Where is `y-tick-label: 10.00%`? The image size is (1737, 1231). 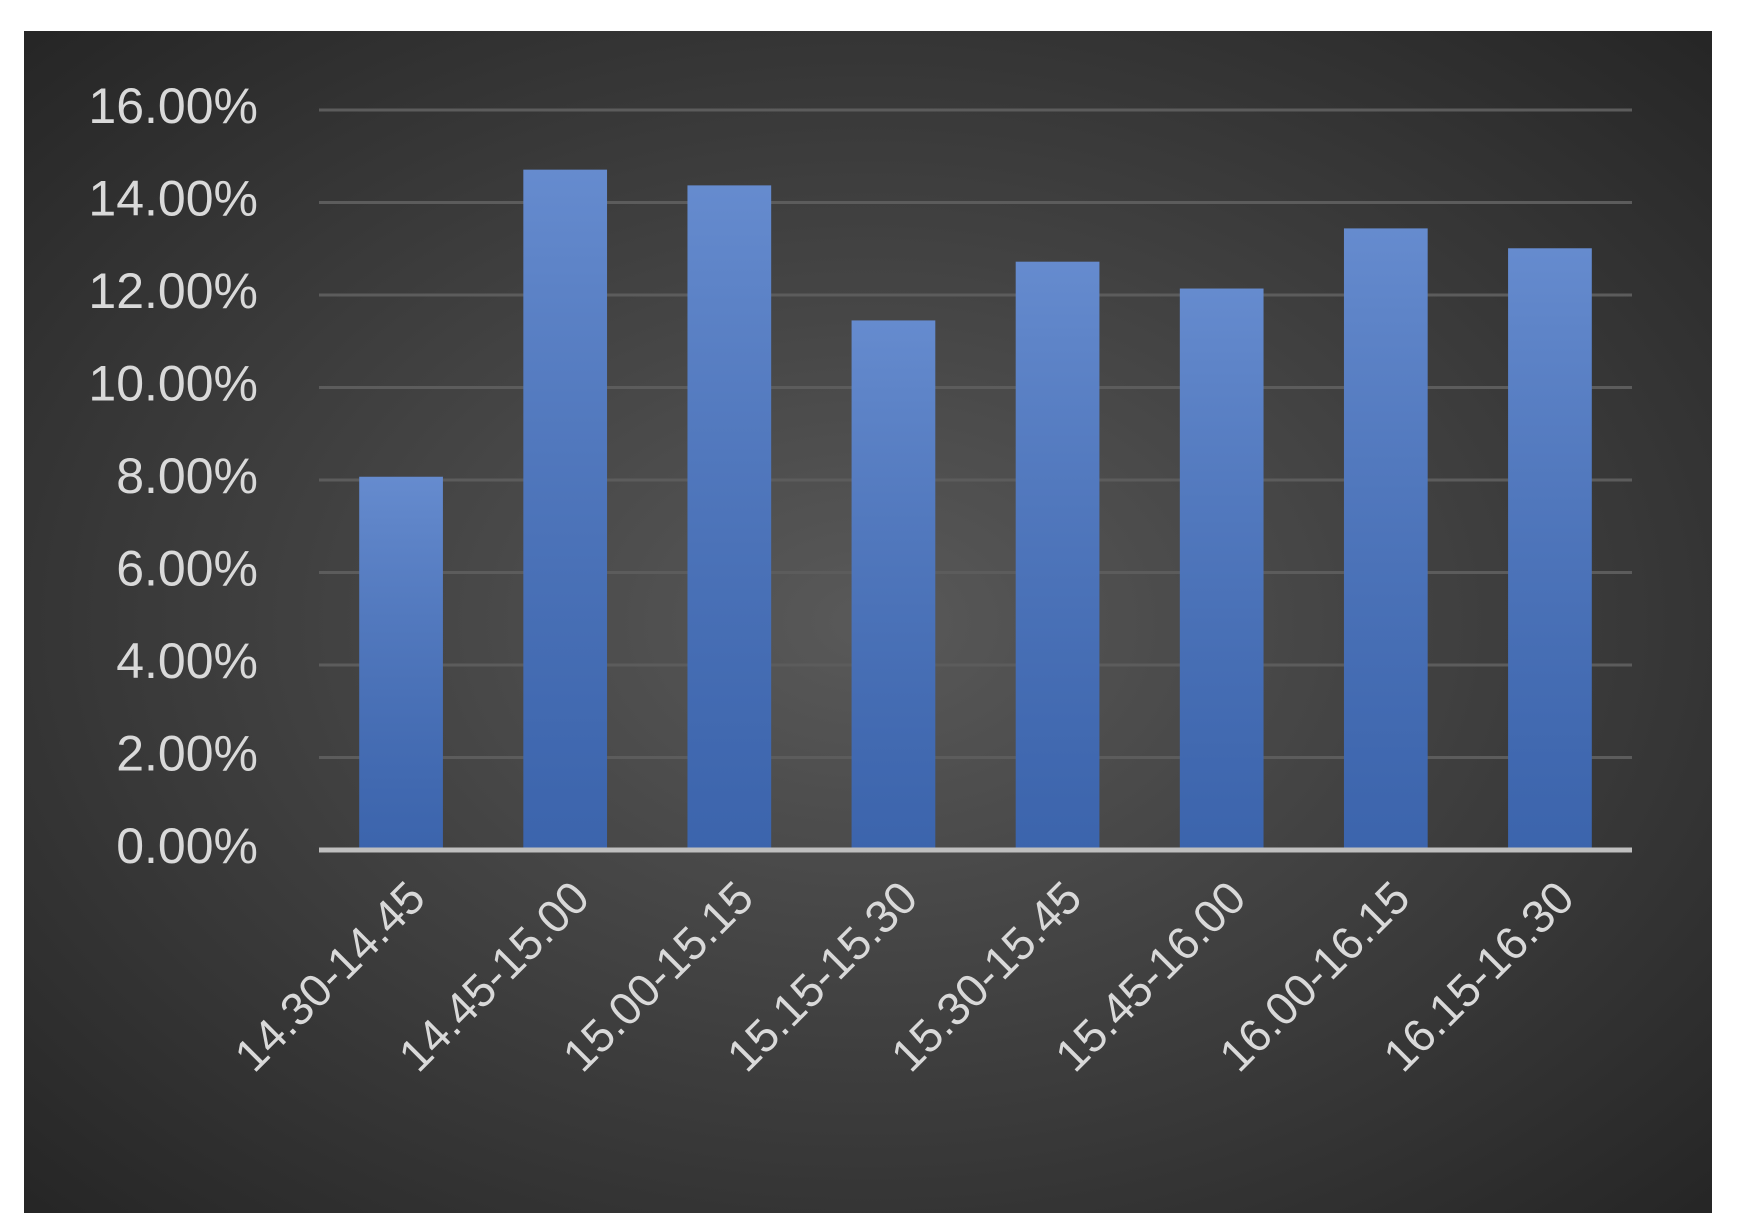
y-tick-label: 10.00% is located at coordinates (173, 384).